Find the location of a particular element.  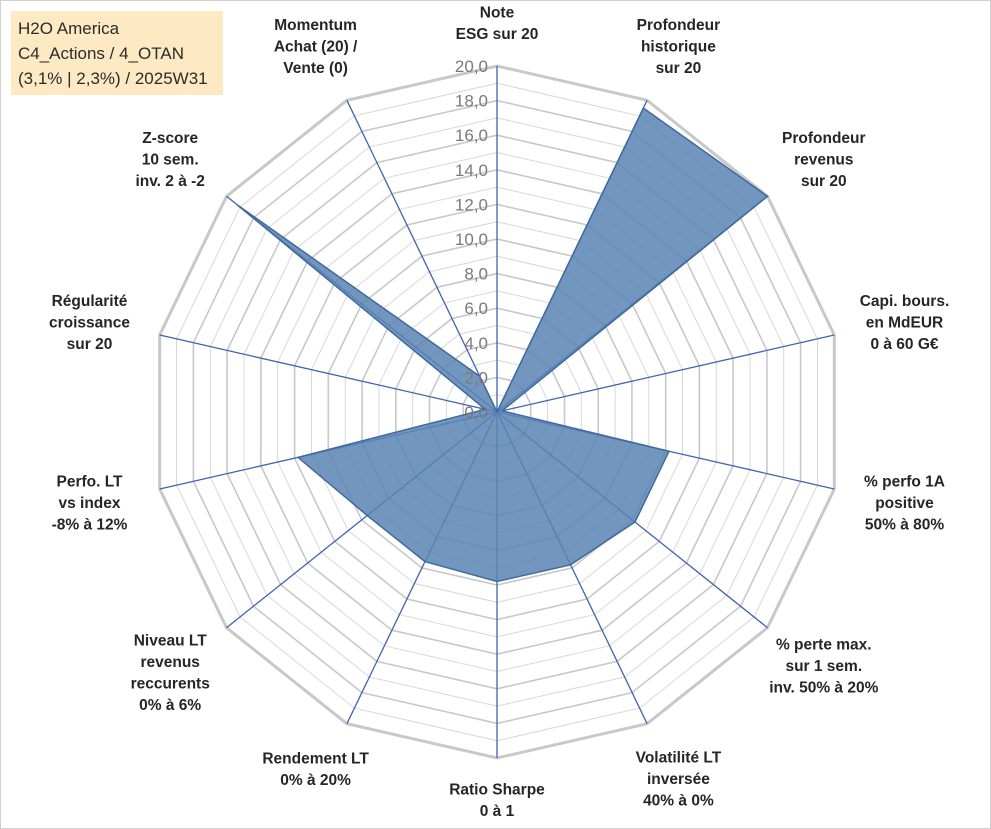

tick-label: 18,0 is located at coordinates (471, 101).